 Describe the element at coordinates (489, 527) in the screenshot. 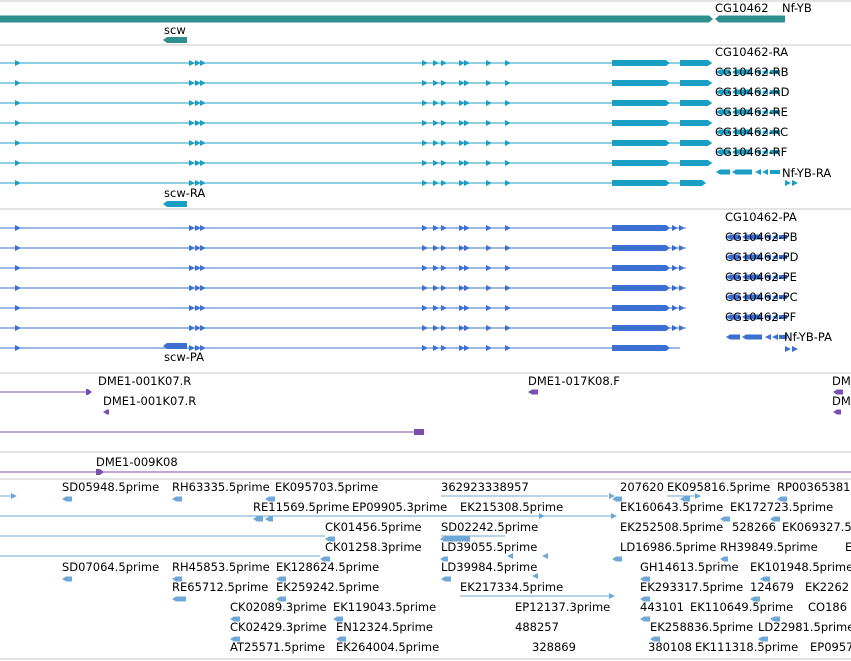

I see `est-label: SD02242.5prime` at that location.